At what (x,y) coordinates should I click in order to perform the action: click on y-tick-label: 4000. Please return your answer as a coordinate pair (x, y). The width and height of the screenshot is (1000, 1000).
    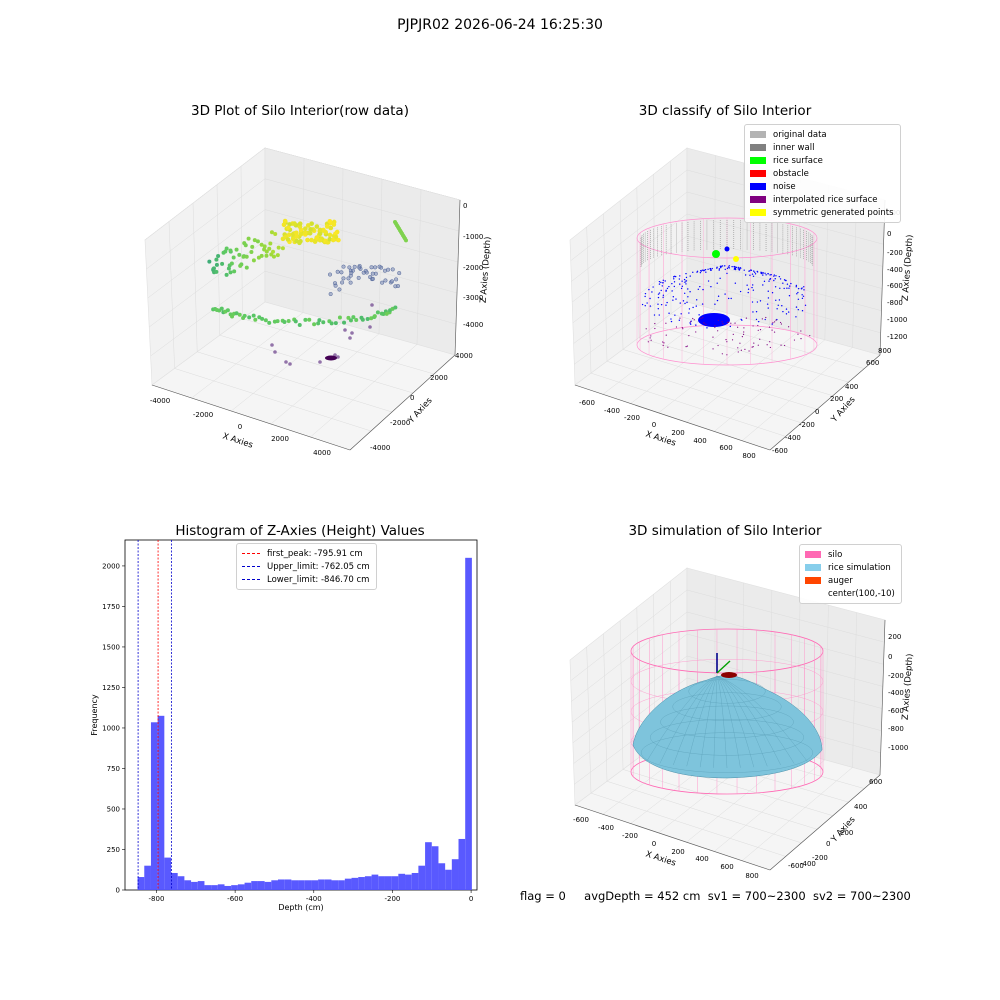
    Looking at the image, I should click on (464, 356).